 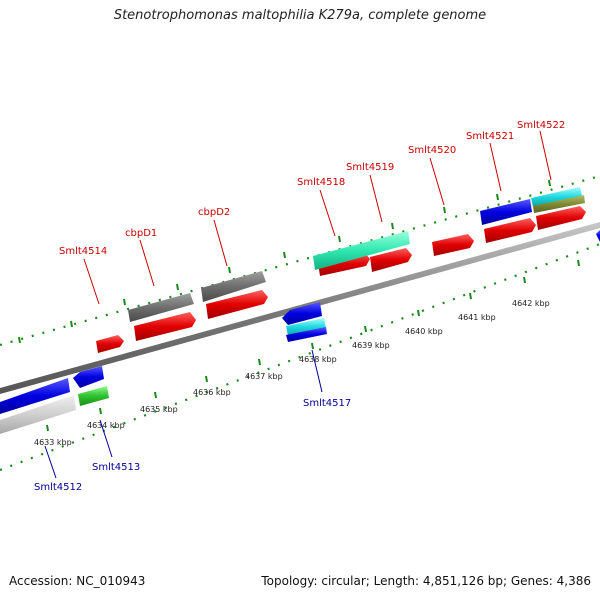 I want to click on axis-label: 4633 kbp, so click(x=53, y=442).